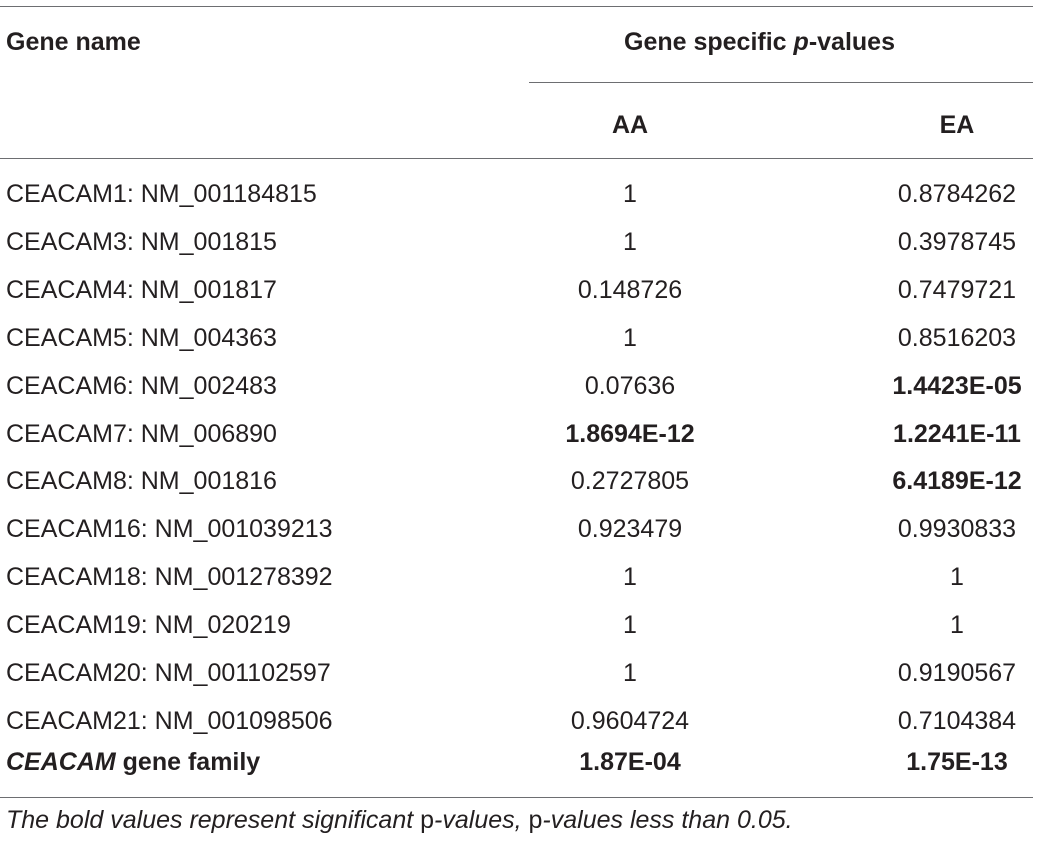 The image size is (1039, 846). Describe the element at coordinates (61, 762) in the screenshot. I see `family-name-italic: CEACAM` at that location.